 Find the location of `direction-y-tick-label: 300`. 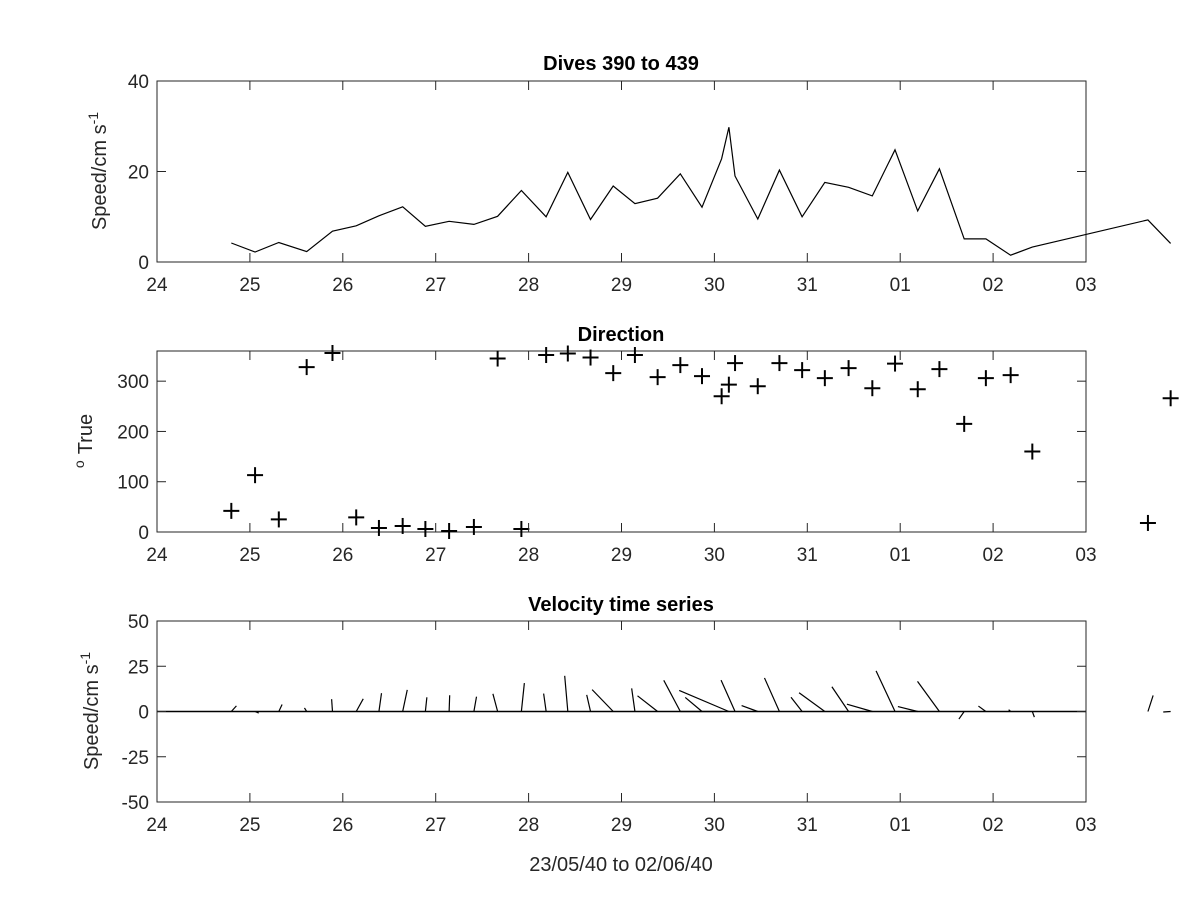

direction-y-tick-label: 300 is located at coordinates (133, 382).